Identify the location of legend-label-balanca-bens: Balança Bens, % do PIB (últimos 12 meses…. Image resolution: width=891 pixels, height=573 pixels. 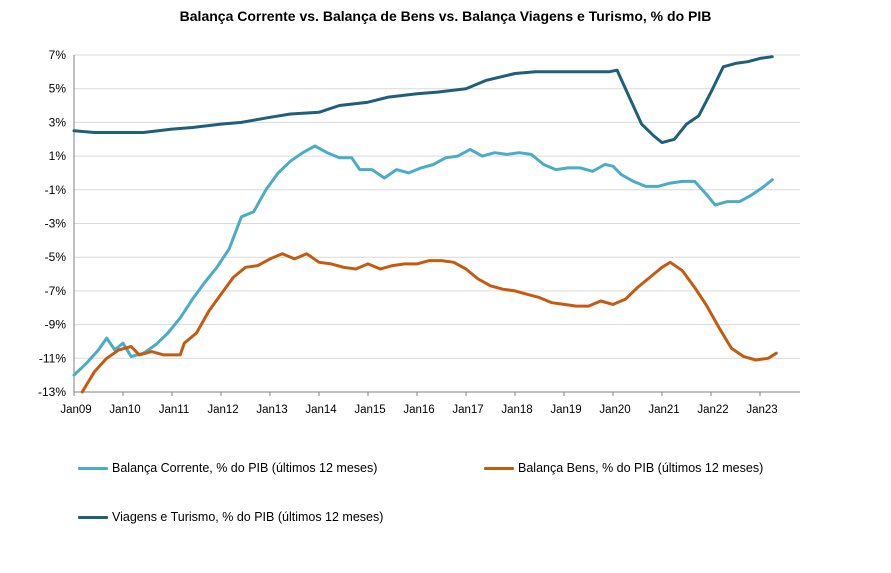
(641, 468).